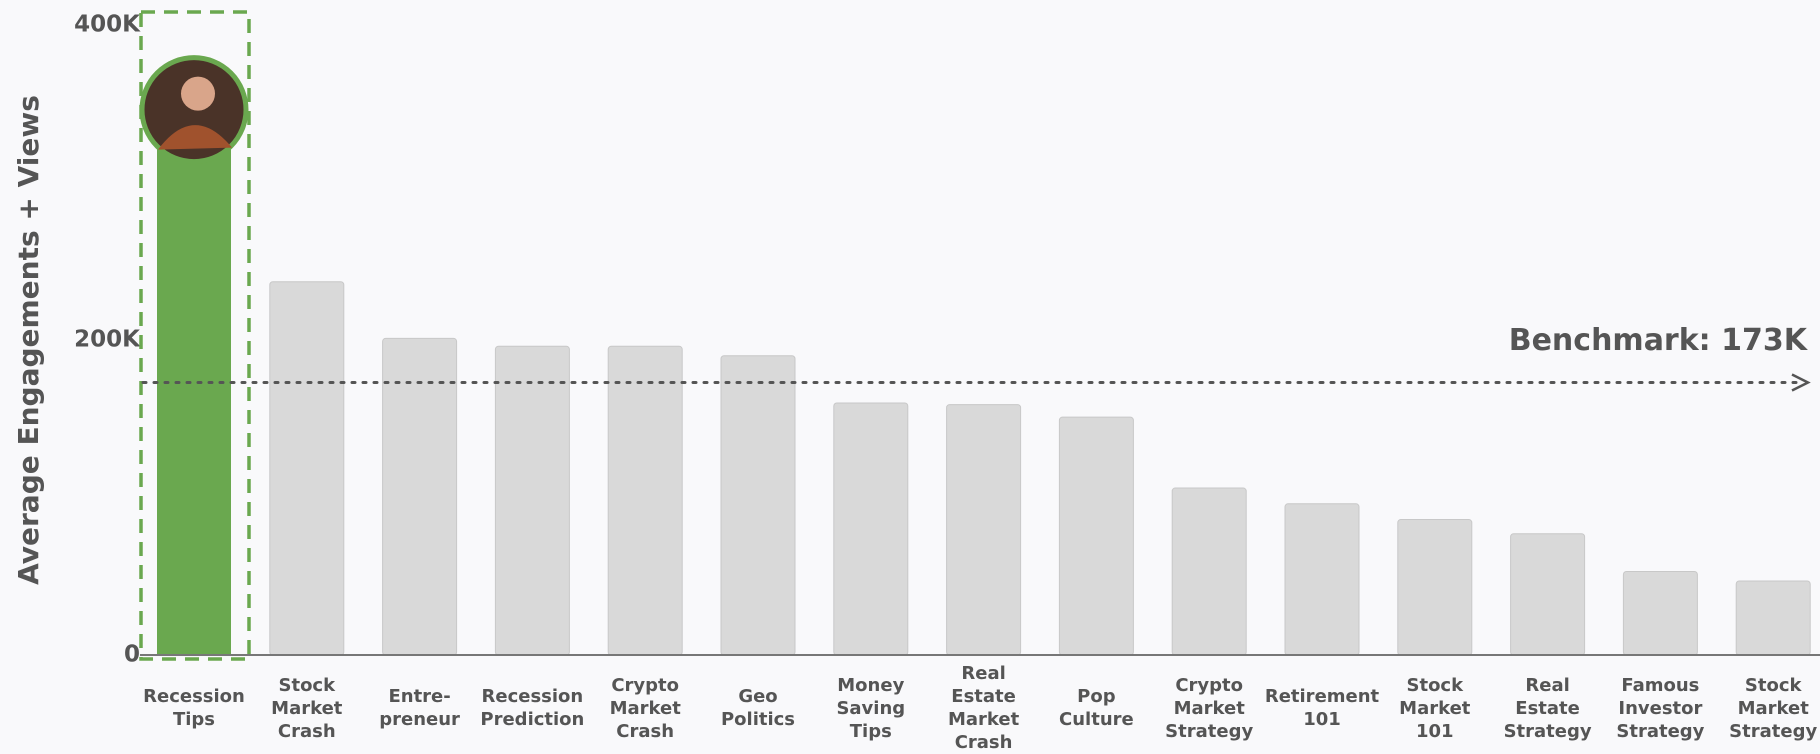 The height and width of the screenshot is (754, 1820). I want to click on benchmark-label: Benchmark: 173K, so click(1659, 340).